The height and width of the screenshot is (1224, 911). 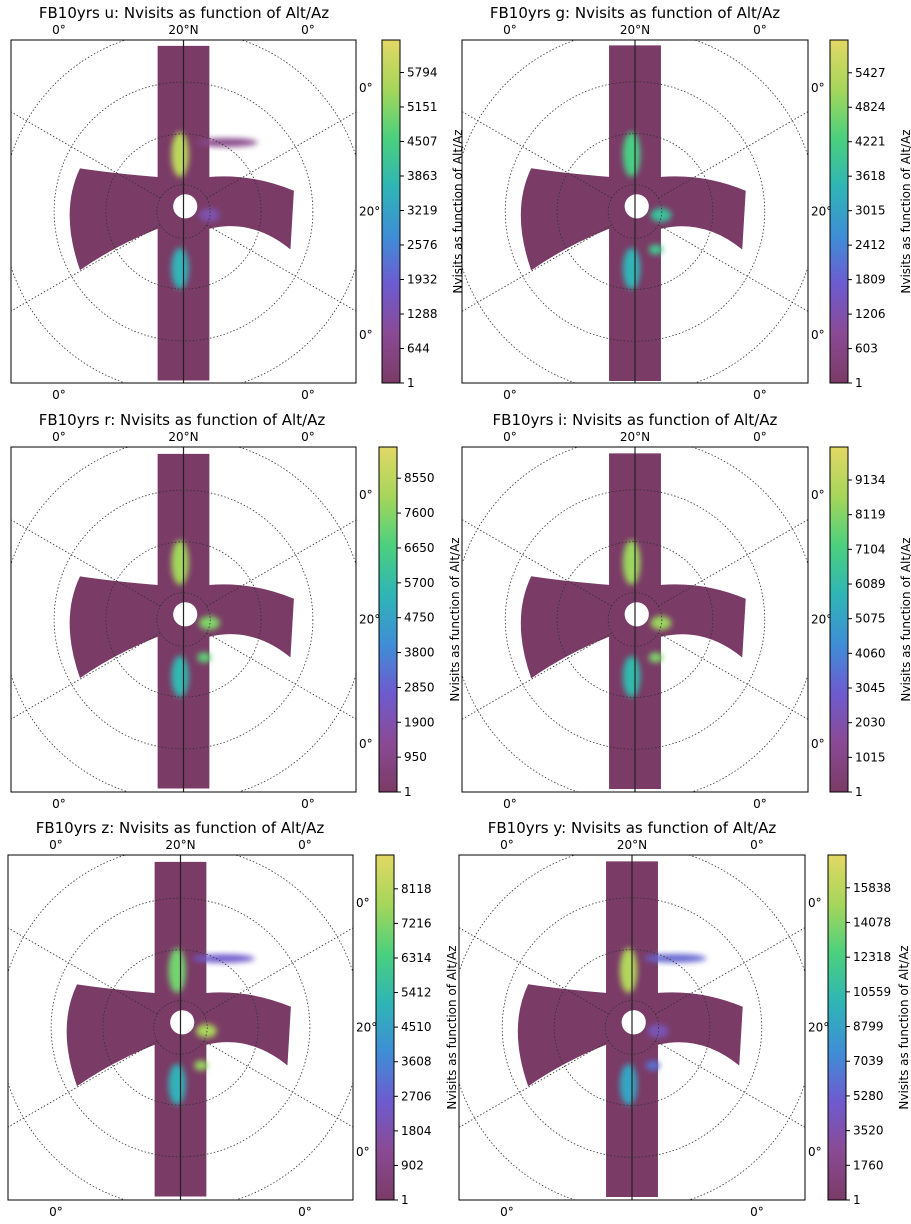 I want to click on colorbar-tick-label: 644, so click(x=418, y=349).